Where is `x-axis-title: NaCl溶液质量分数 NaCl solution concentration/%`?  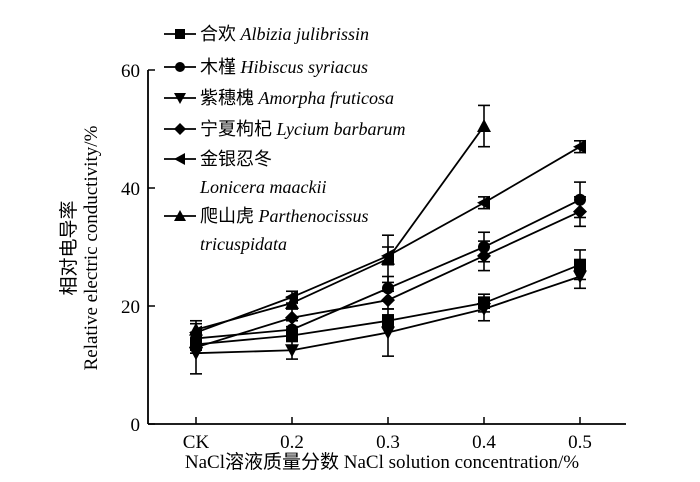 x-axis-title: NaCl溶液质量分数 NaCl solution concentration/% is located at coordinates (382, 462).